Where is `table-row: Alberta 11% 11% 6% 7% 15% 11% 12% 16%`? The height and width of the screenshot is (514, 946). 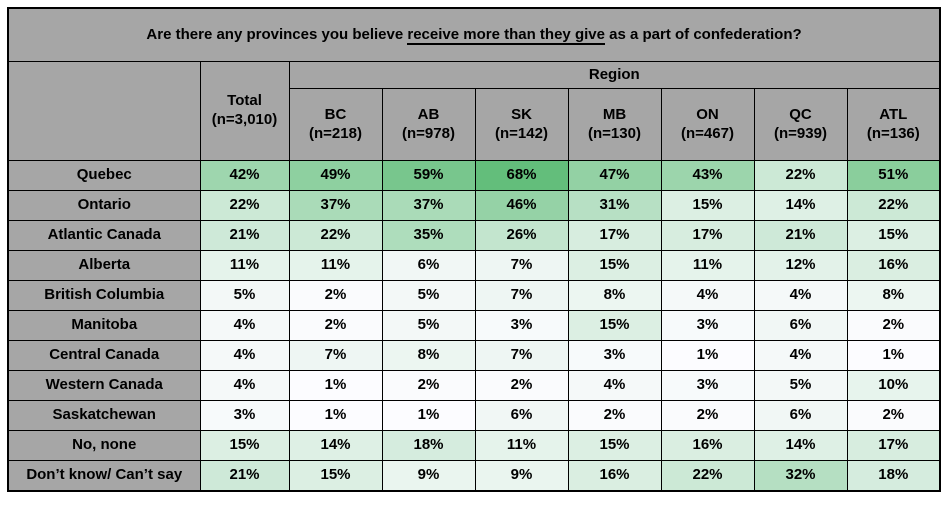
table-row: Alberta 11% 11% 6% 7% 15% 11% 12% 16% is located at coordinates (474, 265).